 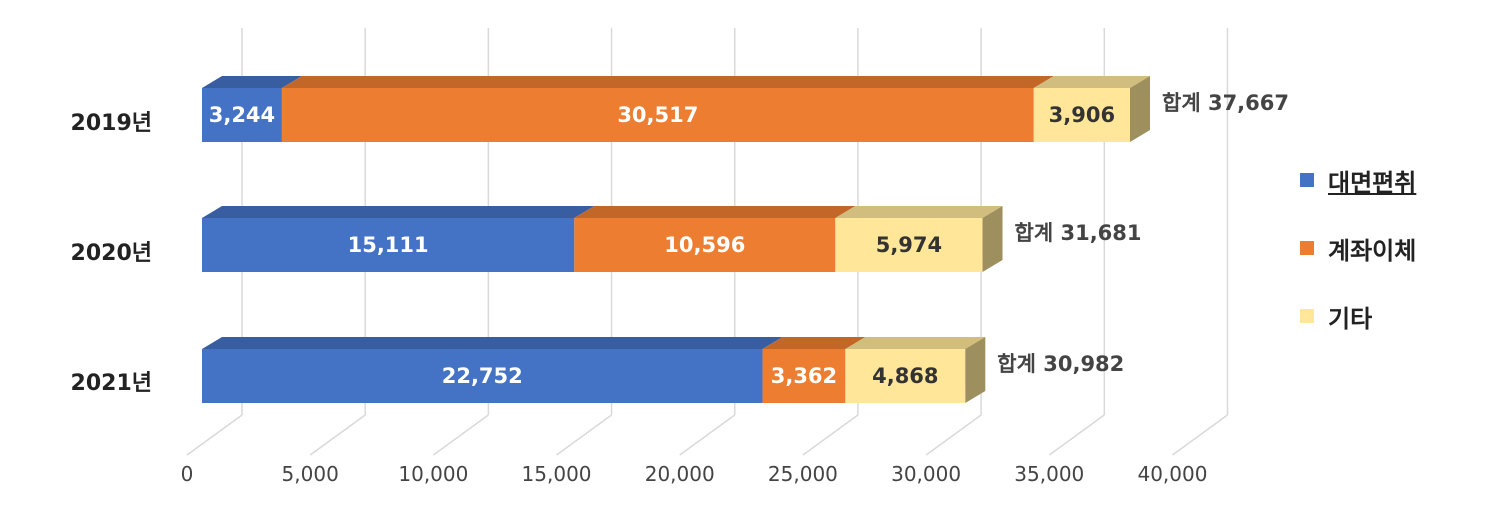 I want to click on x-tick-label-3: 15,000, so click(x=557, y=474).